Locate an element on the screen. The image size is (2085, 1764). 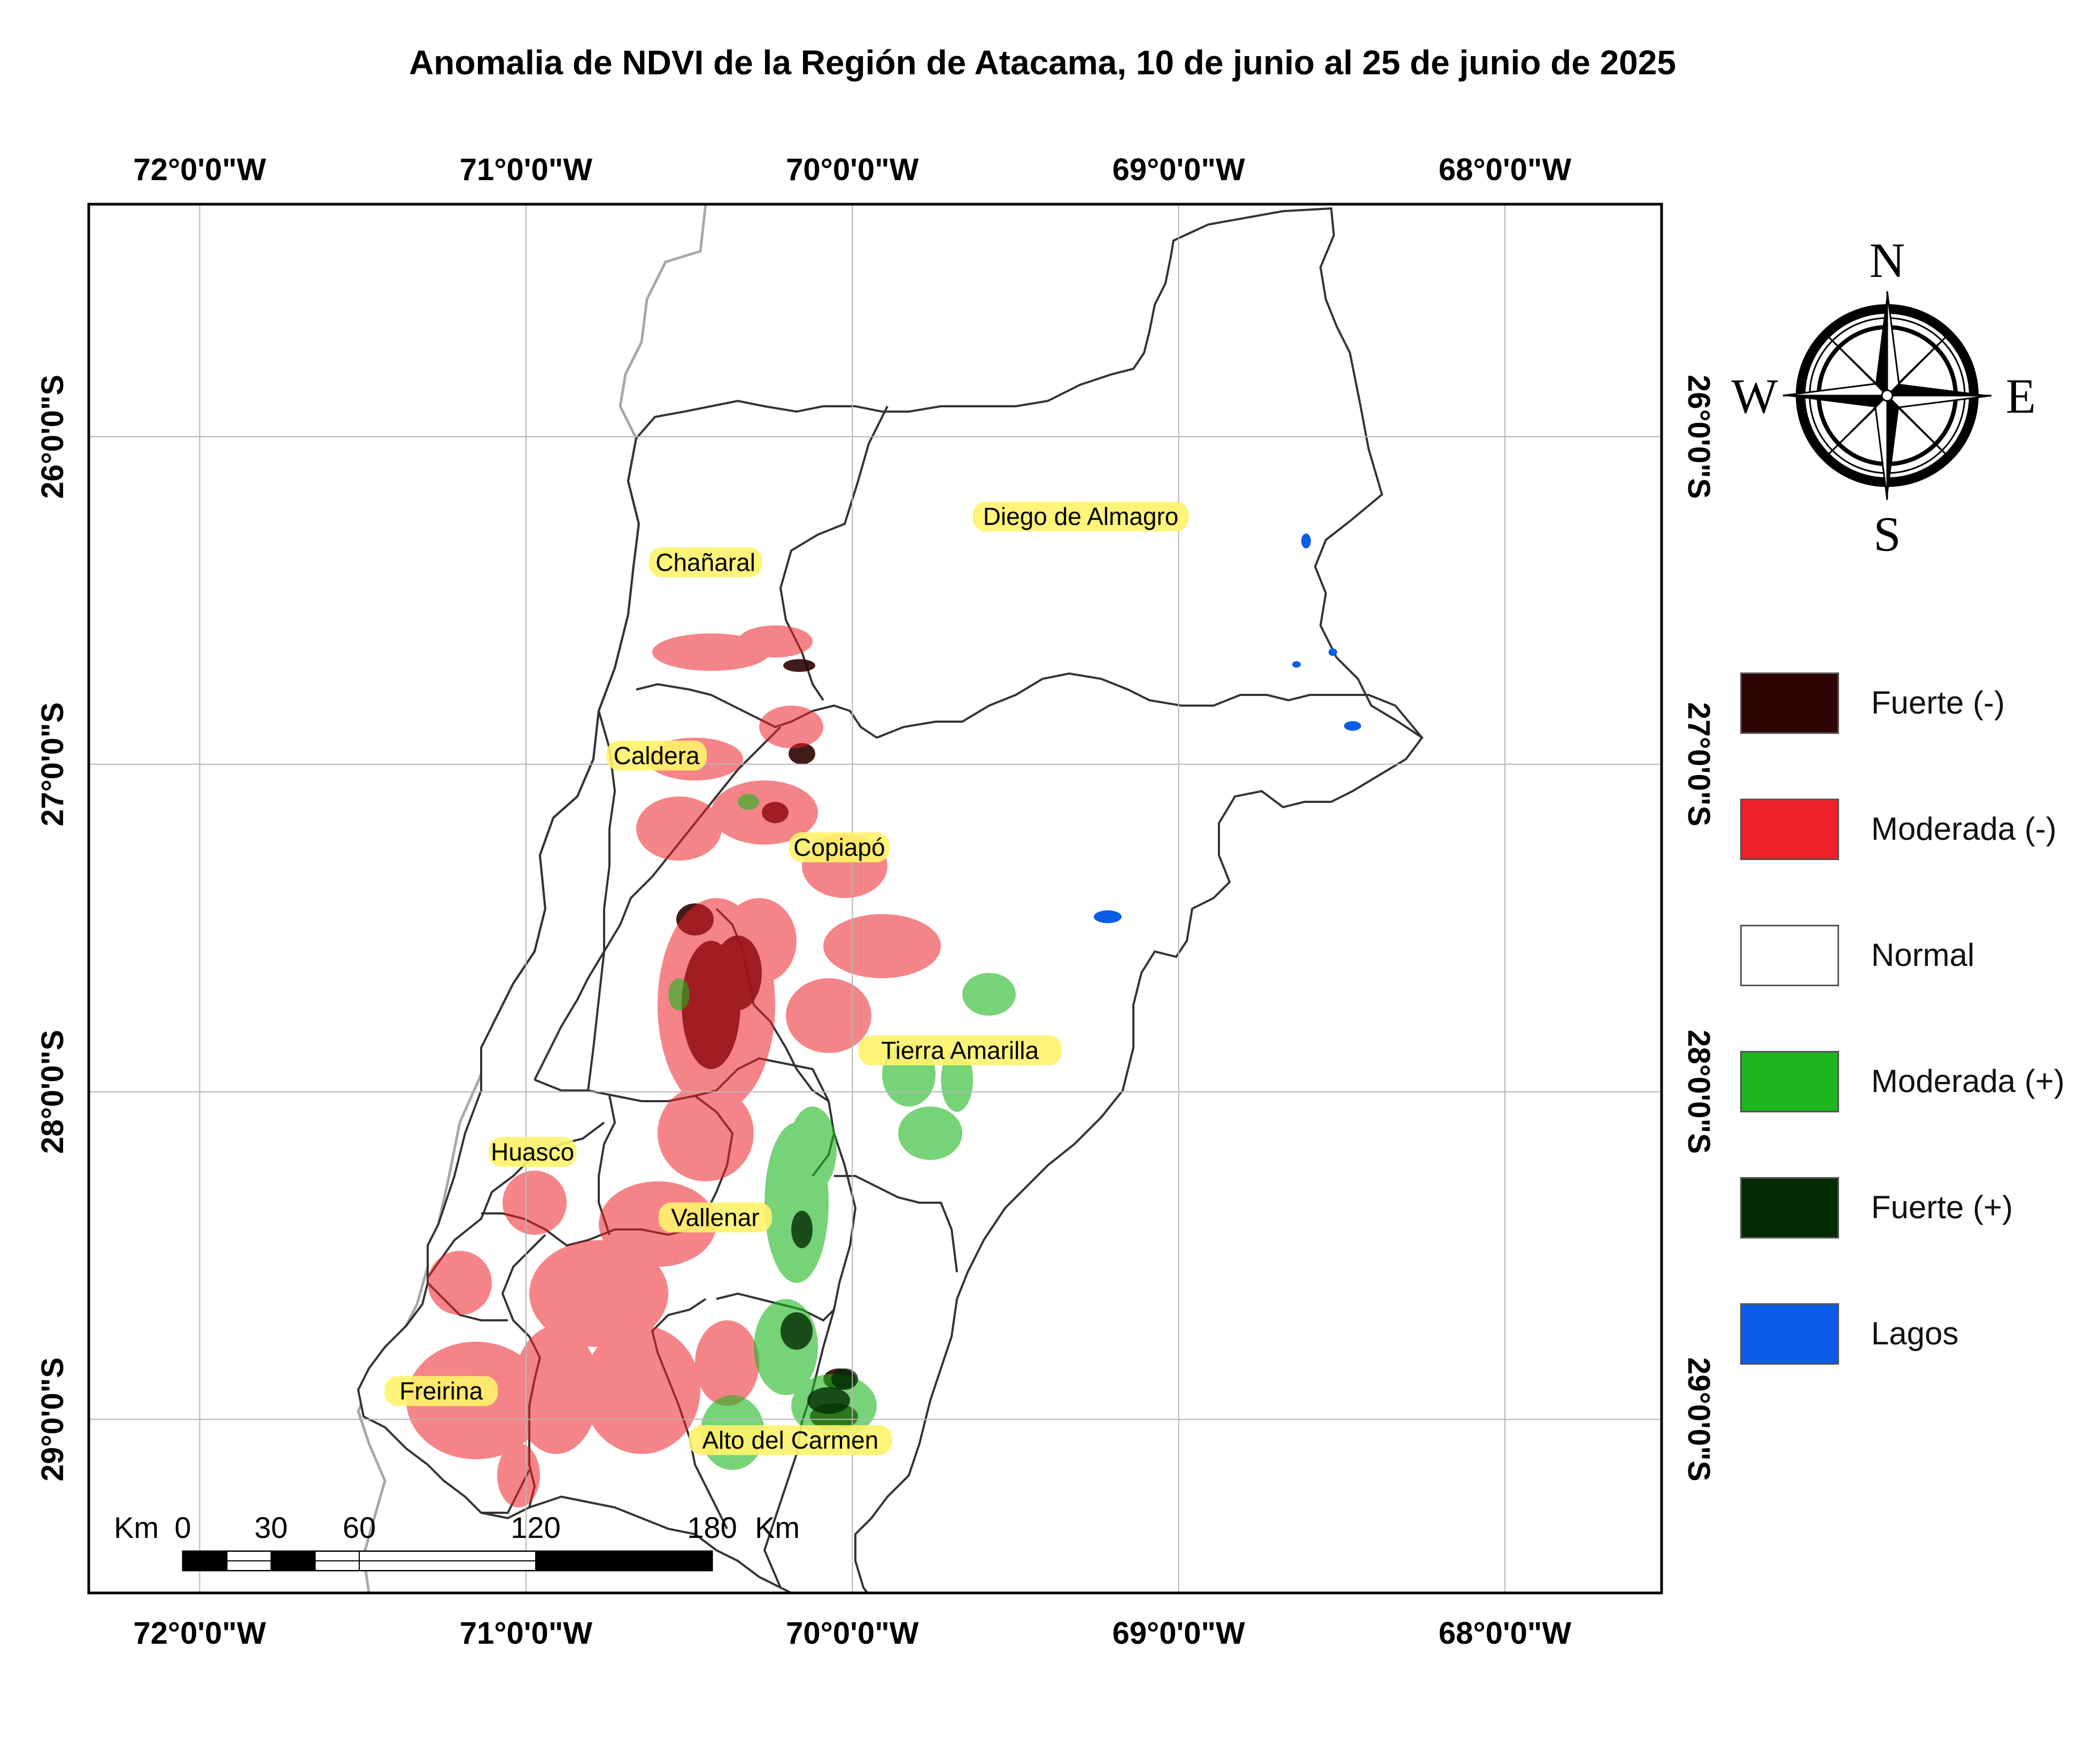
scale-bar-tick-label: 30 is located at coordinates (271, 1527).